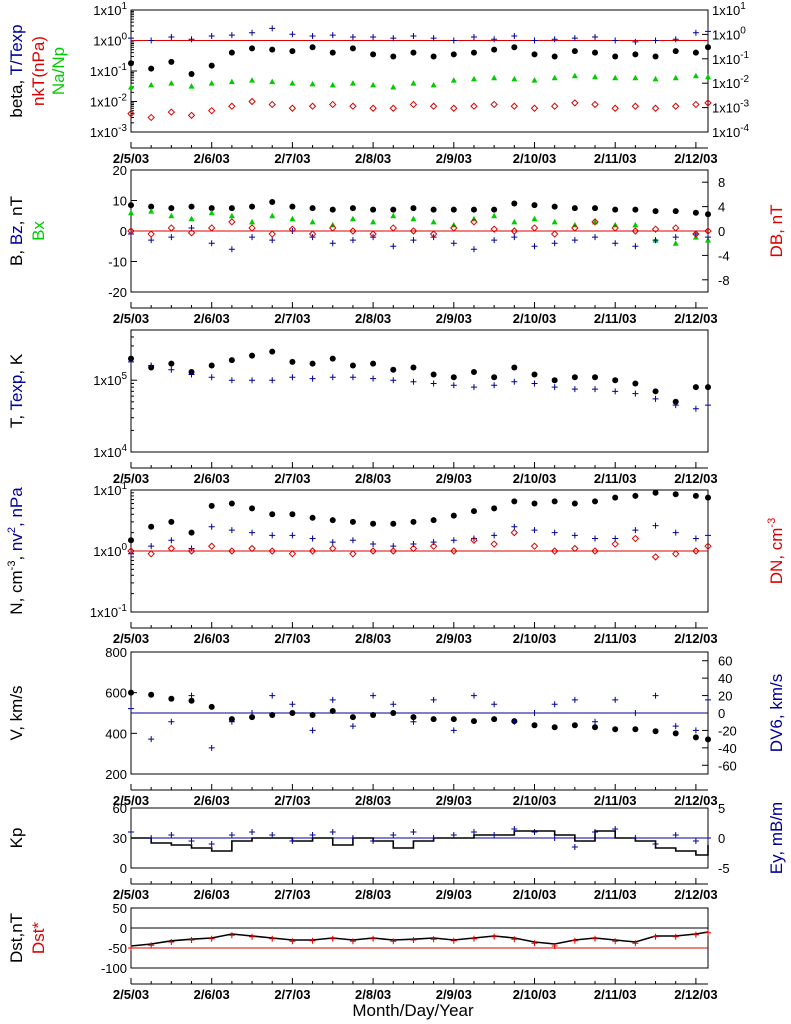  I want to click on series-v, so click(419, 716).